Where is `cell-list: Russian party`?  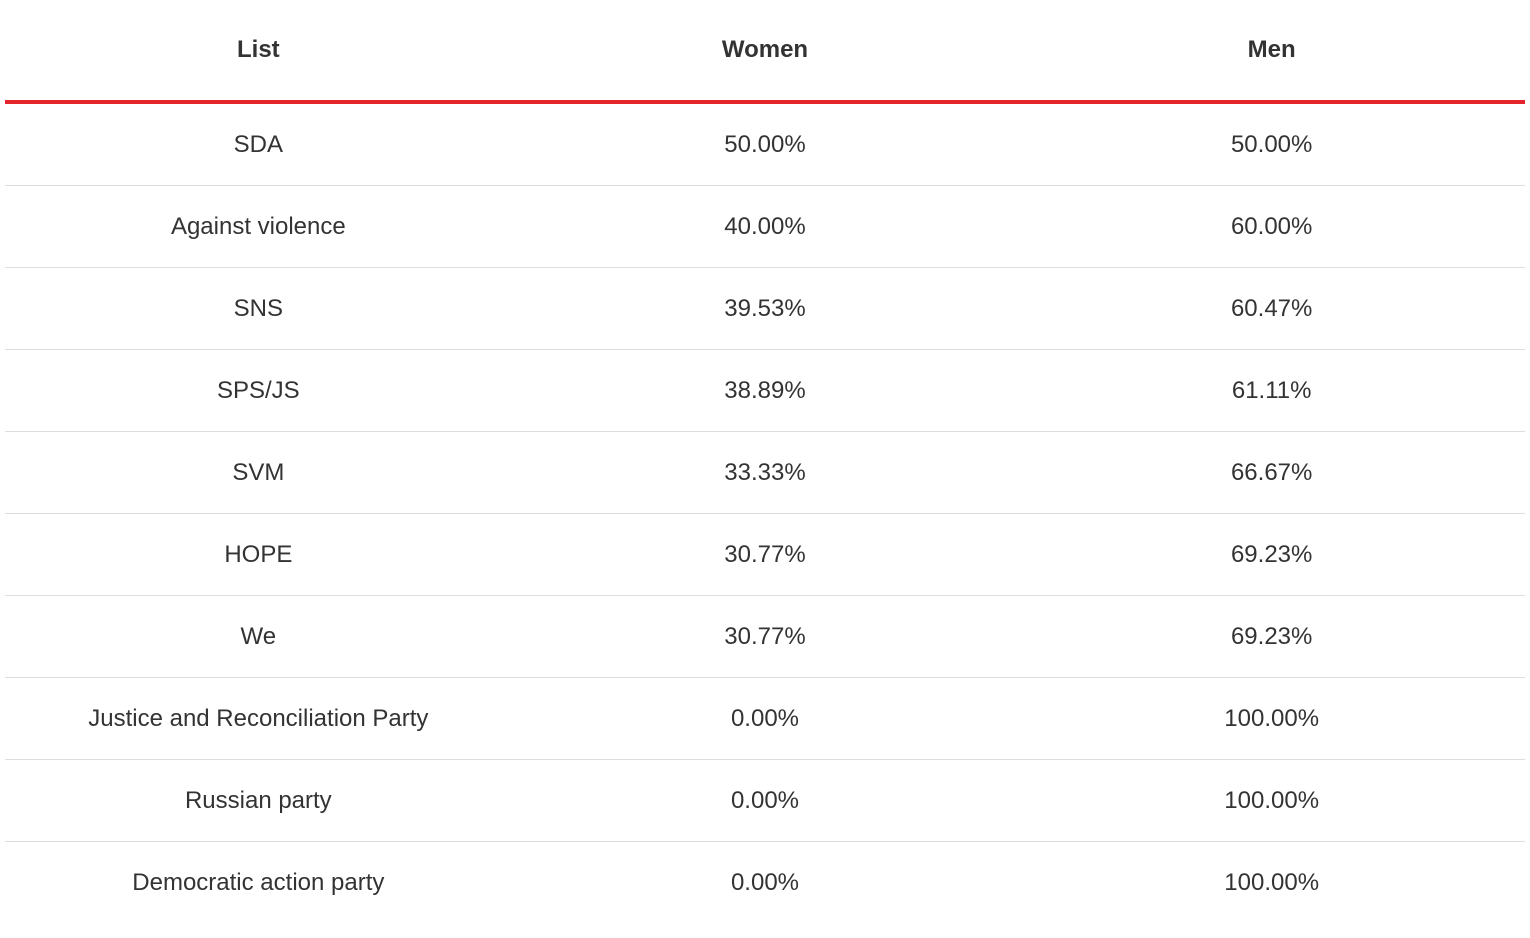 cell-list: Russian party is located at coordinates (258, 800).